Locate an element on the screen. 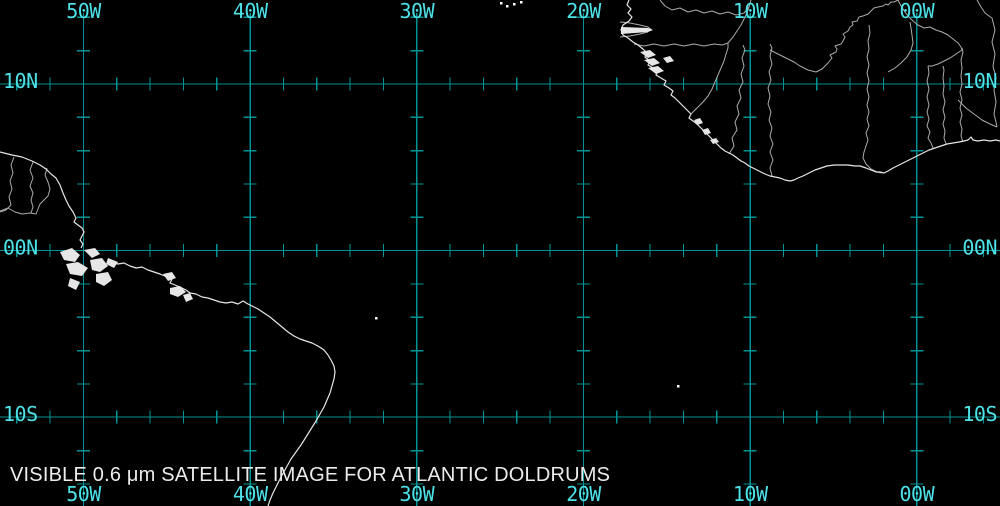 Image resolution: width=1000 pixels, height=506 pixels. lon-label-top-10W: 10W is located at coordinates (751, 11).